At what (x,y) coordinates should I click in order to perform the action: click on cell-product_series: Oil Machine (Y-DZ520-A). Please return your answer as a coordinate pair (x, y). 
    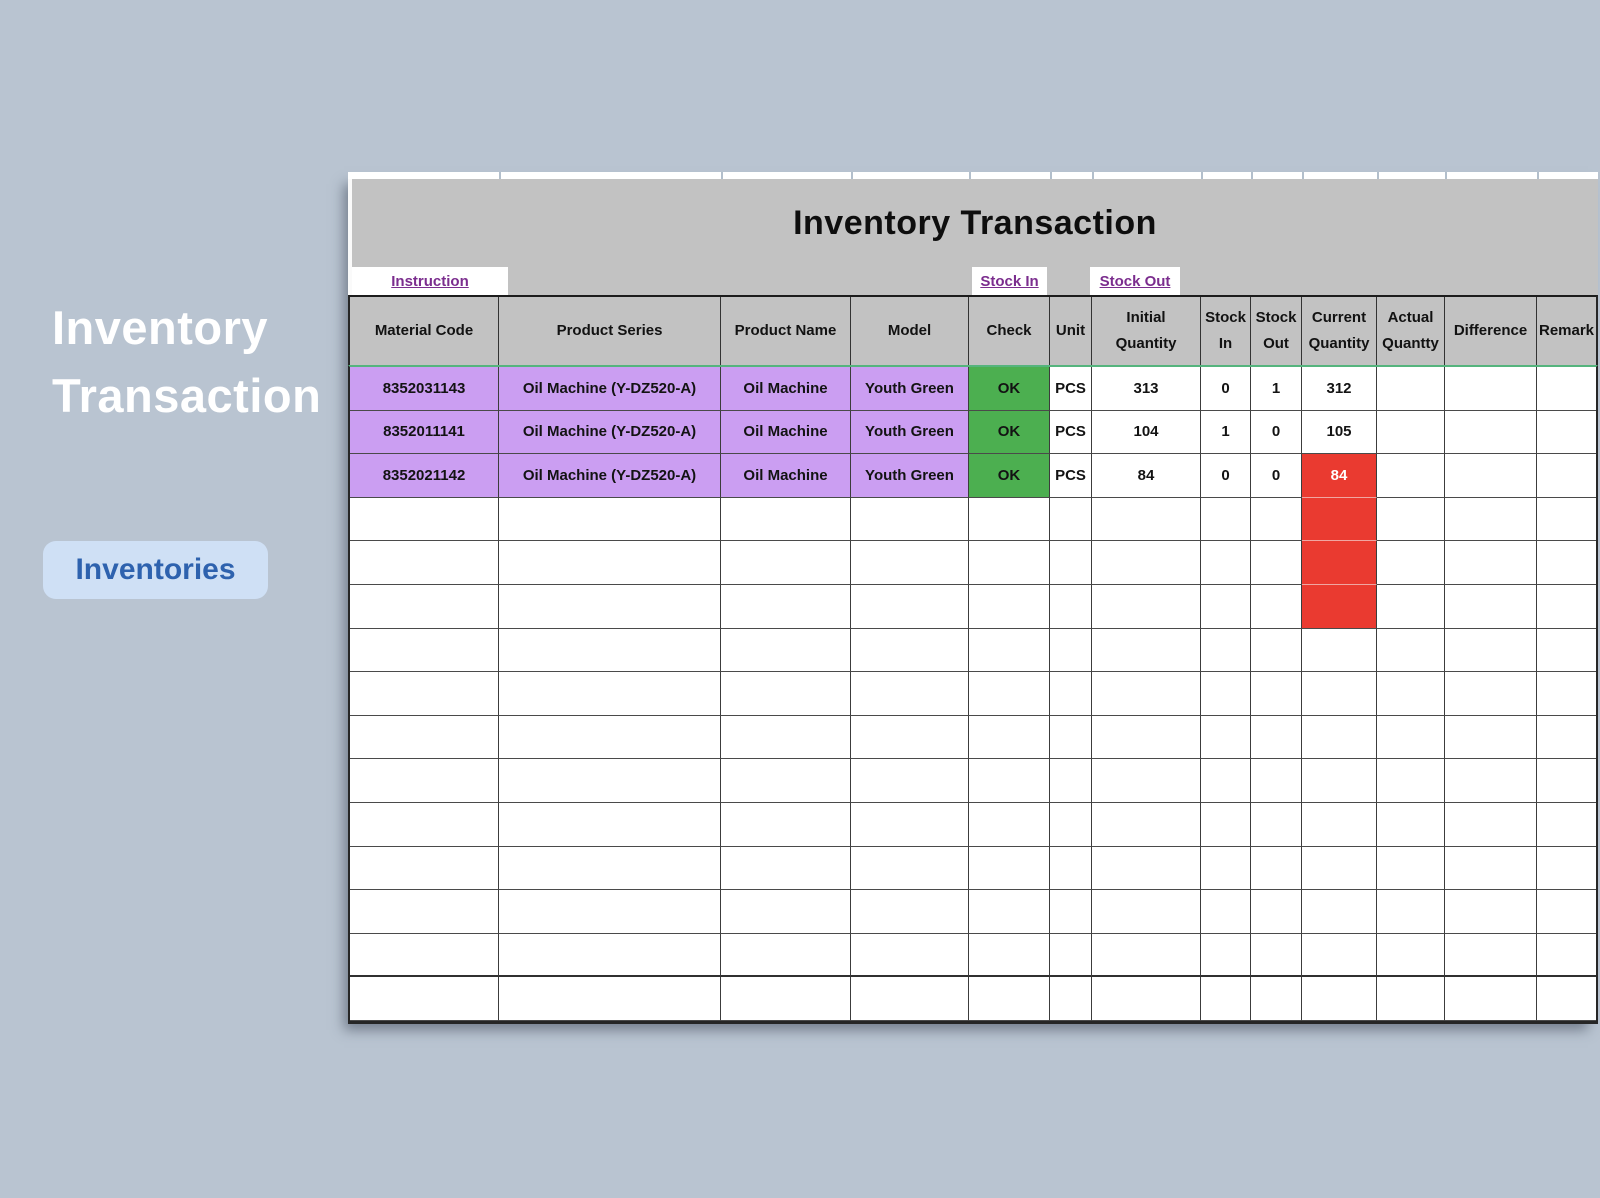
    Looking at the image, I should click on (610, 476).